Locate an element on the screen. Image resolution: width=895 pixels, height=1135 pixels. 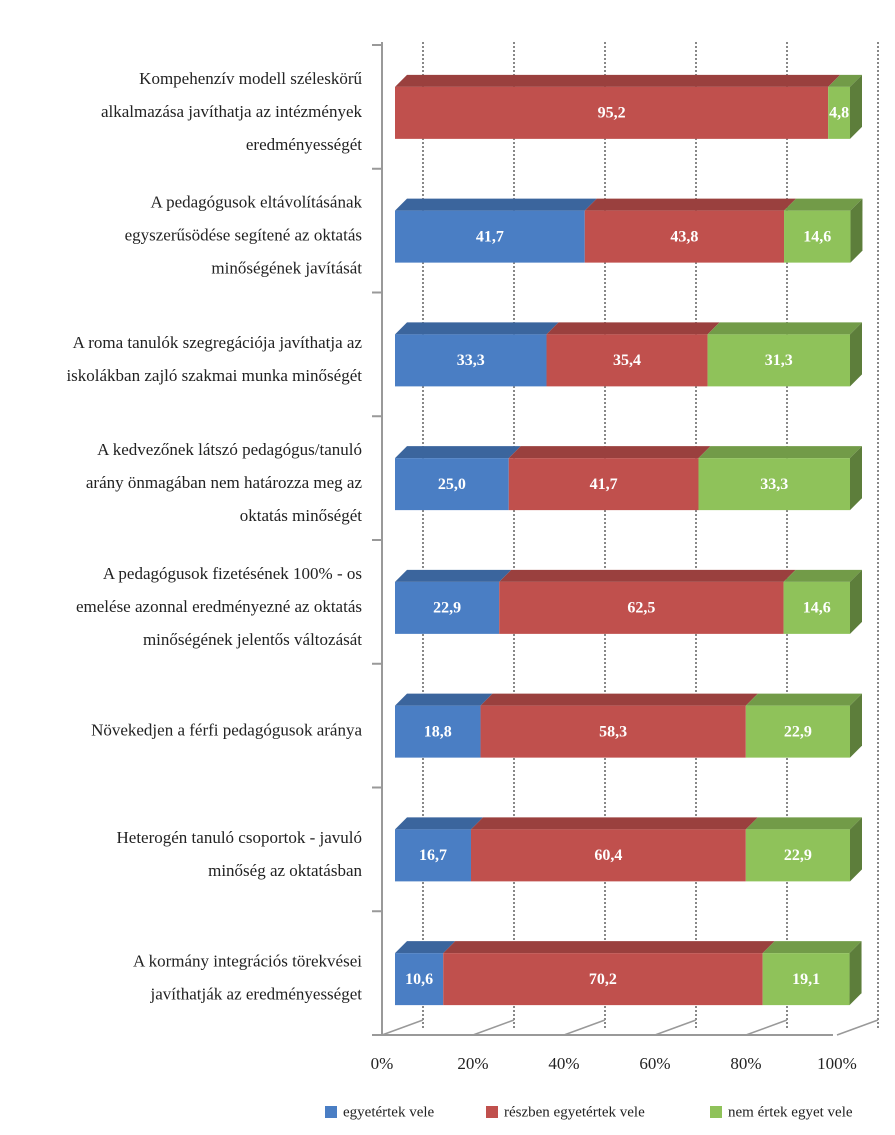
value-label: 58,3 is located at coordinates (613, 731).